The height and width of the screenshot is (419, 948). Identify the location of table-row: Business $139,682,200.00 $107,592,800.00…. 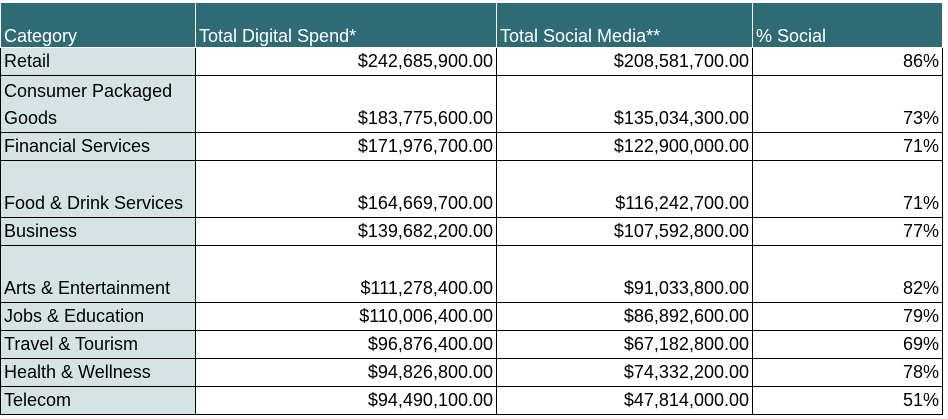
(471, 231).